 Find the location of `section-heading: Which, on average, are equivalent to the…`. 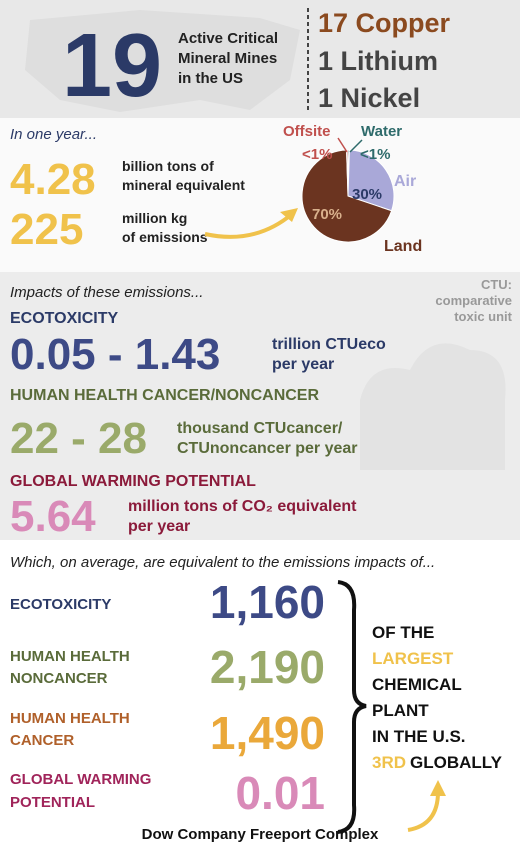

section-heading: Which, on average, are equivalent to the… is located at coordinates (222, 562).